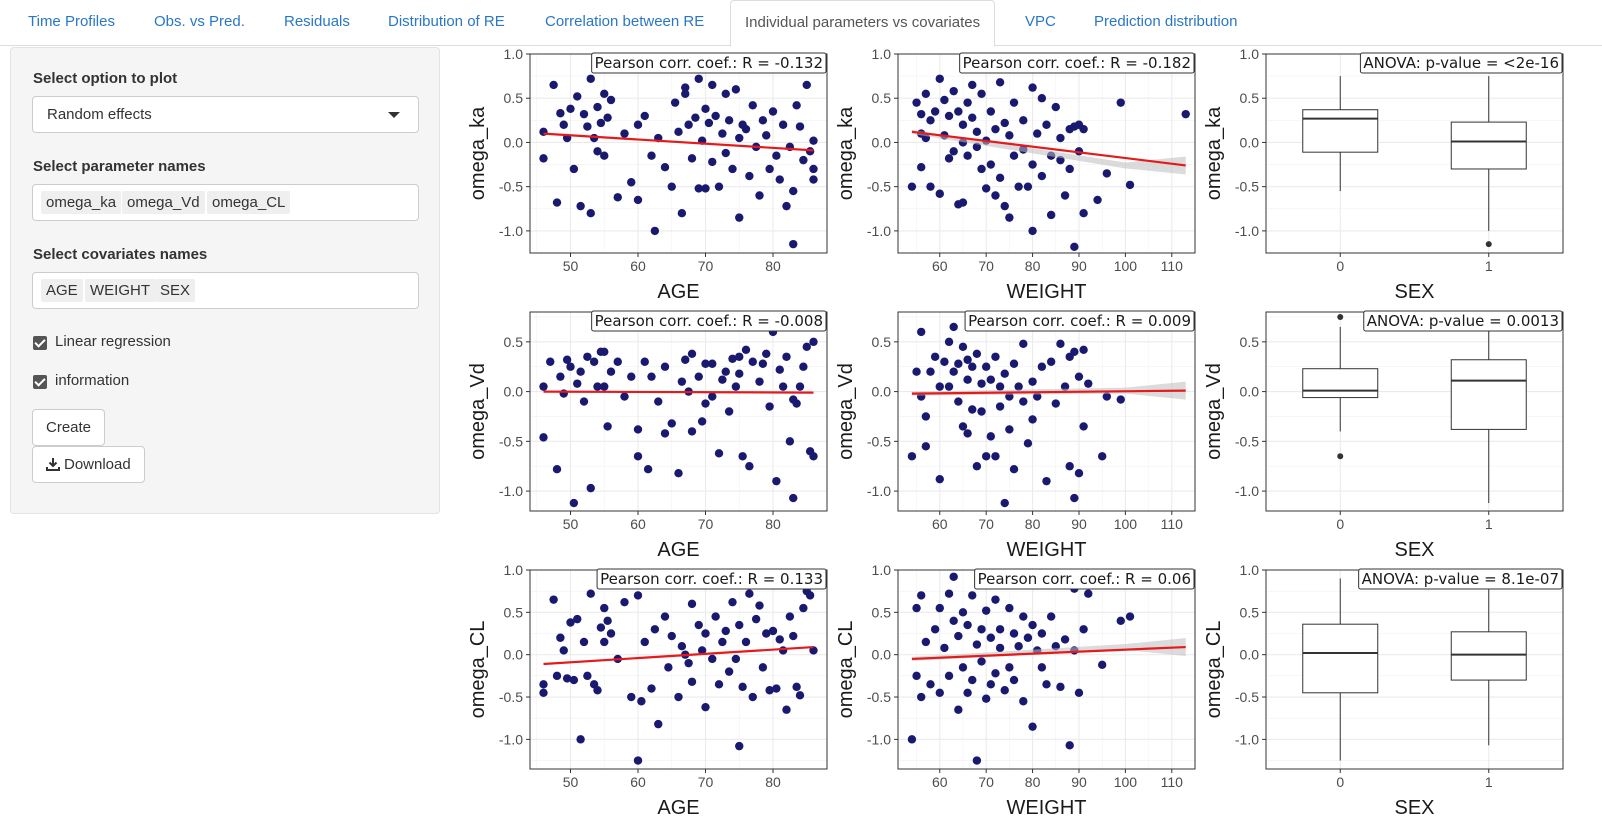 The width and height of the screenshot is (1602, 830). Describe the element at coordinates (1414, 669) in the screenshot. I see `plot-marks` at that location.